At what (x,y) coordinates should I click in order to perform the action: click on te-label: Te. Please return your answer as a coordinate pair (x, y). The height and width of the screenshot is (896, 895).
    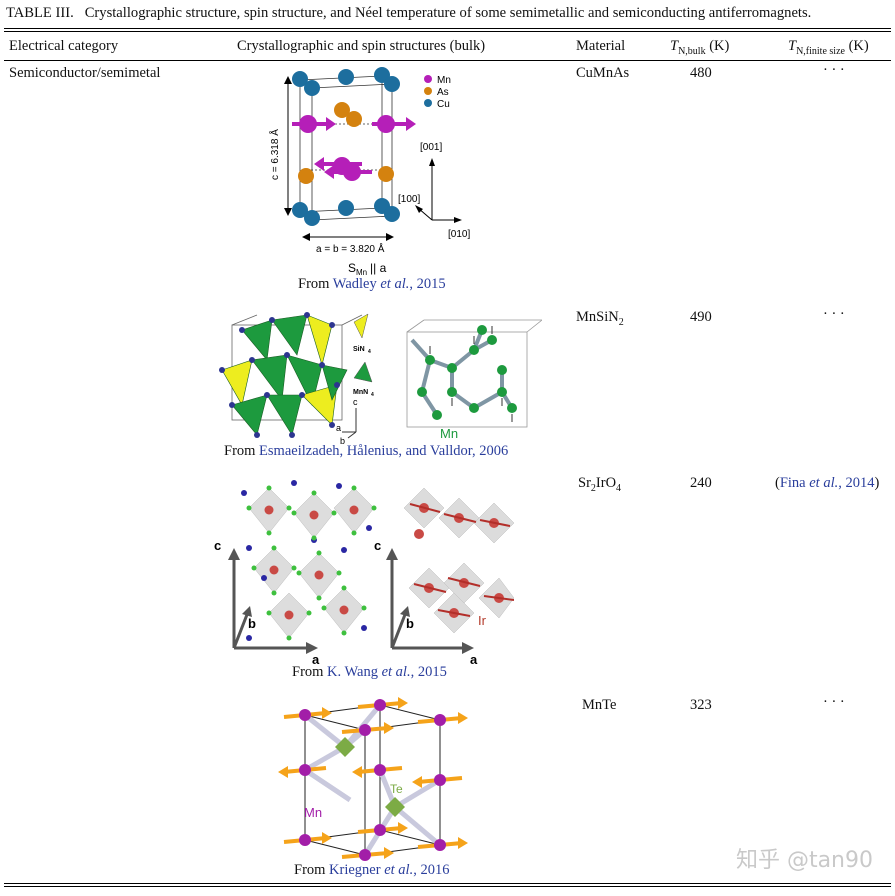
    Looking at the image, I should click on (396, 789).